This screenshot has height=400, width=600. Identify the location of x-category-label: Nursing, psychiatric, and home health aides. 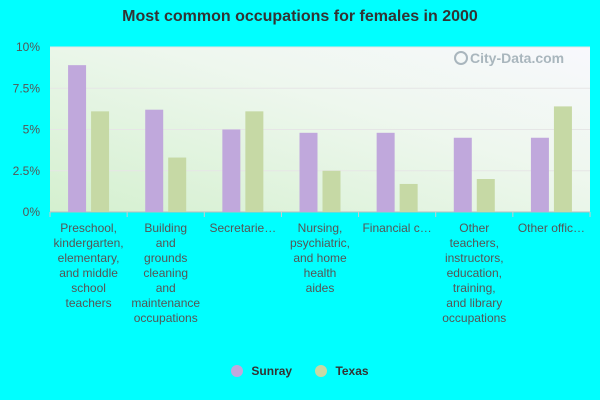
(320, 258).